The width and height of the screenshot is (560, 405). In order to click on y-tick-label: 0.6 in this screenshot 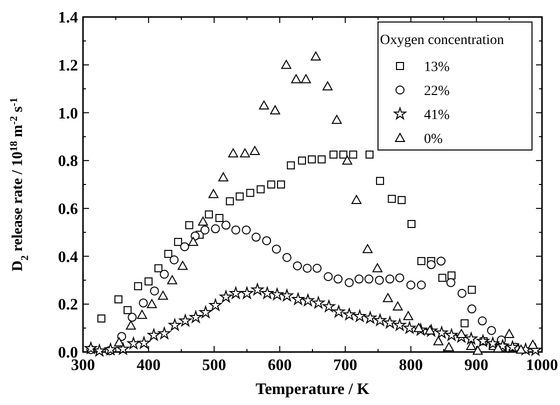, I will do `click(68, 209)`.